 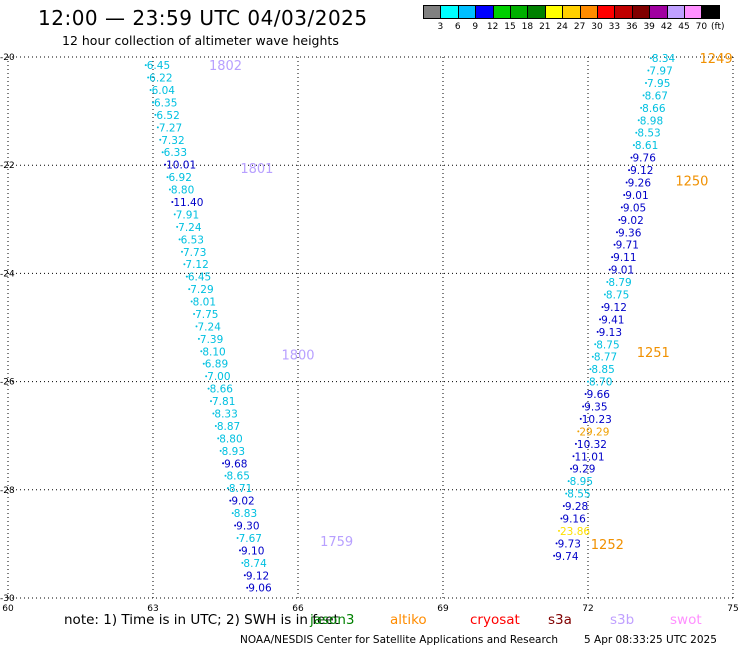 I want to click on wave-height-label: 9.10, so click(x=252, y=551).